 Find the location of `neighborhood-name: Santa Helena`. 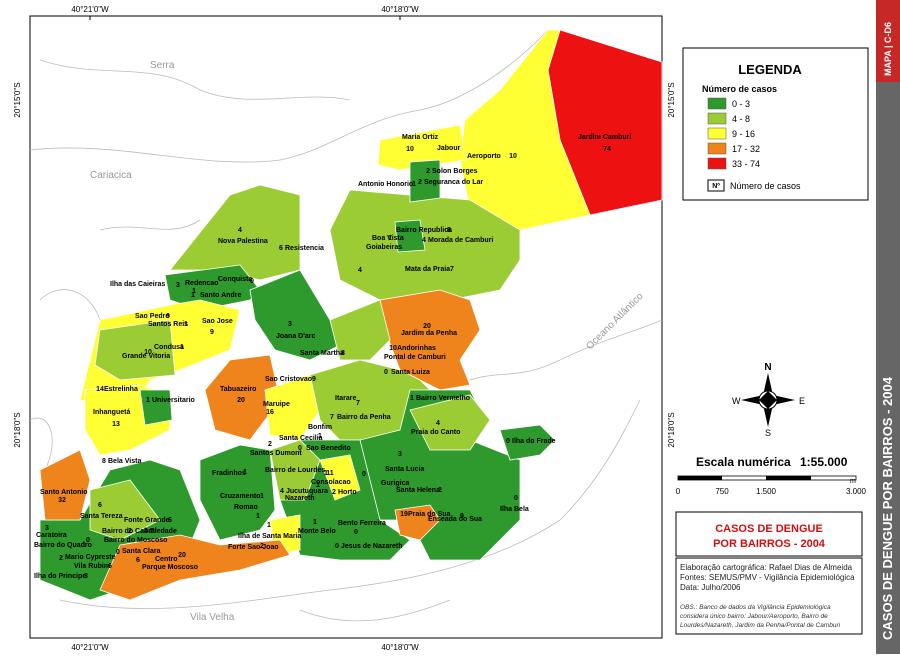

neighborhood-name: Santa Helena is located at coordinates (418, 490).